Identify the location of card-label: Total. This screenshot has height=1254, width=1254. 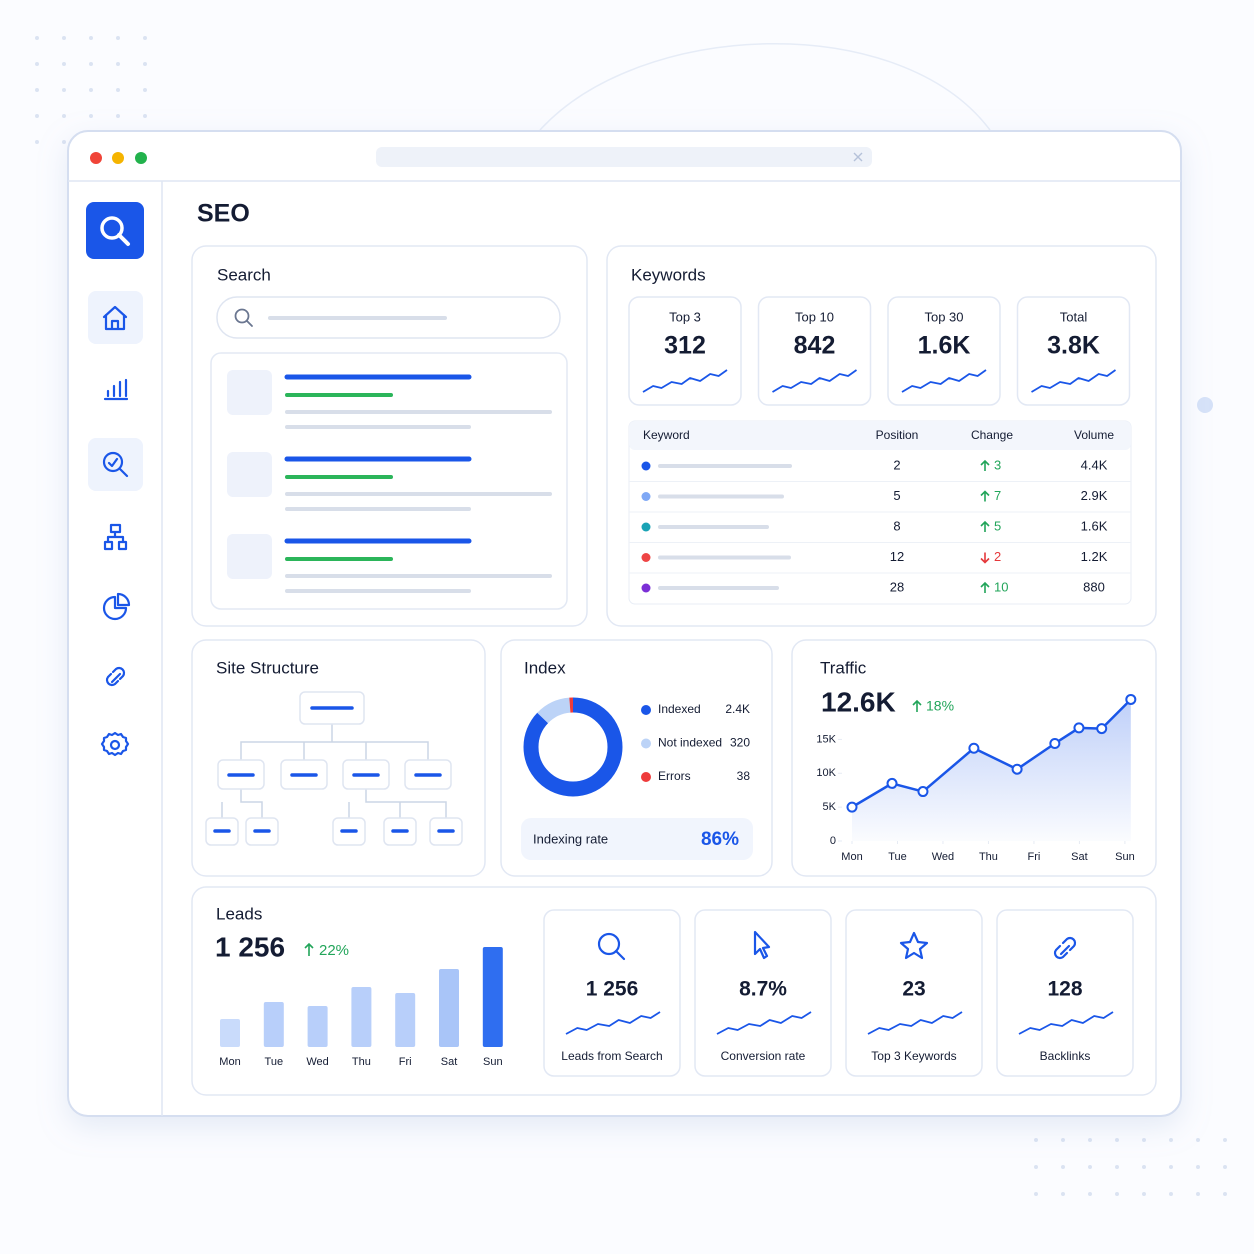
(1074, 316).